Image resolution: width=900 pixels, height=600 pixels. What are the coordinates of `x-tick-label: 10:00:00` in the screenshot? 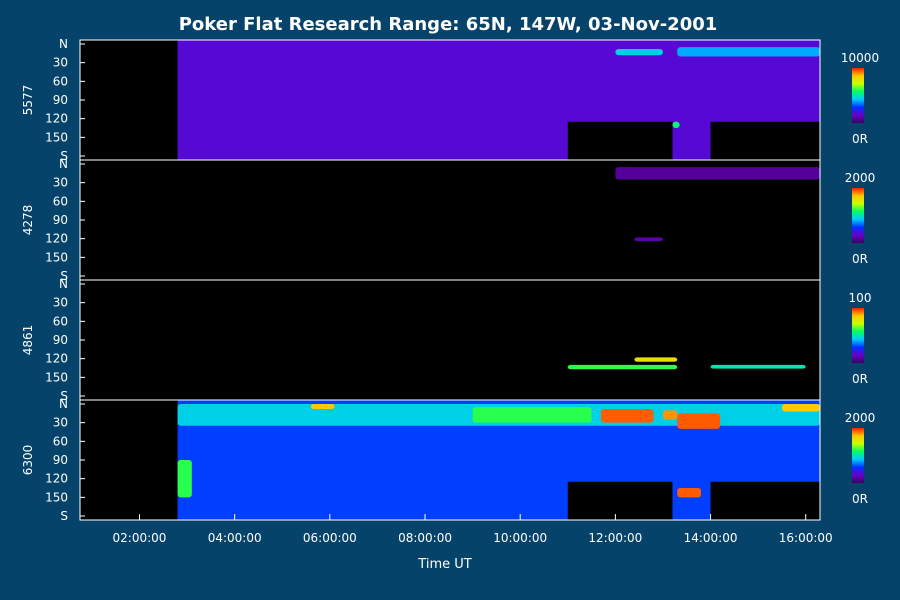 It's located at (520, 538).